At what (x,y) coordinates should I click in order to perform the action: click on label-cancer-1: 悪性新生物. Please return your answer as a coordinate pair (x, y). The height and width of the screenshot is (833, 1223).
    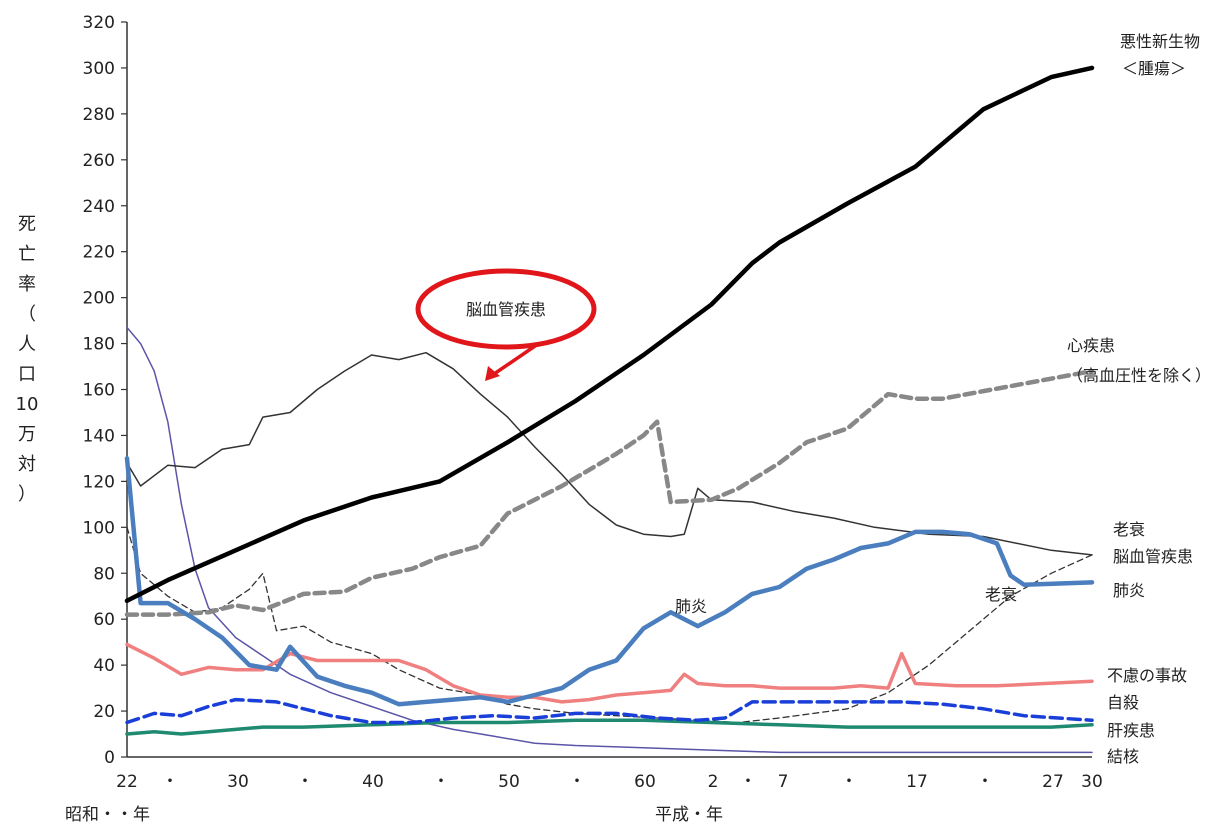
    Looking at the image, I should click on (1160, 41).